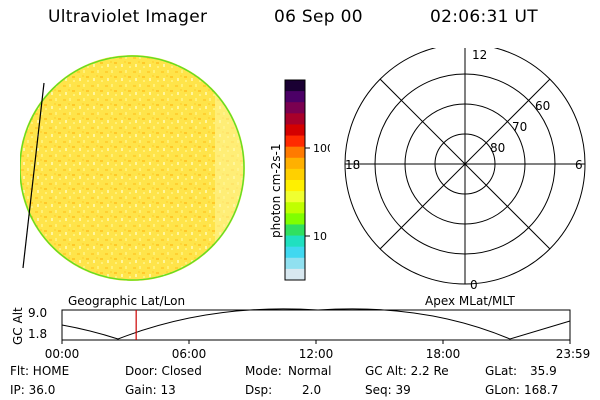  Describe the element at coordinates (320, 236) in the screenshot. I see `colorbar-tick-10: 10` at that location.